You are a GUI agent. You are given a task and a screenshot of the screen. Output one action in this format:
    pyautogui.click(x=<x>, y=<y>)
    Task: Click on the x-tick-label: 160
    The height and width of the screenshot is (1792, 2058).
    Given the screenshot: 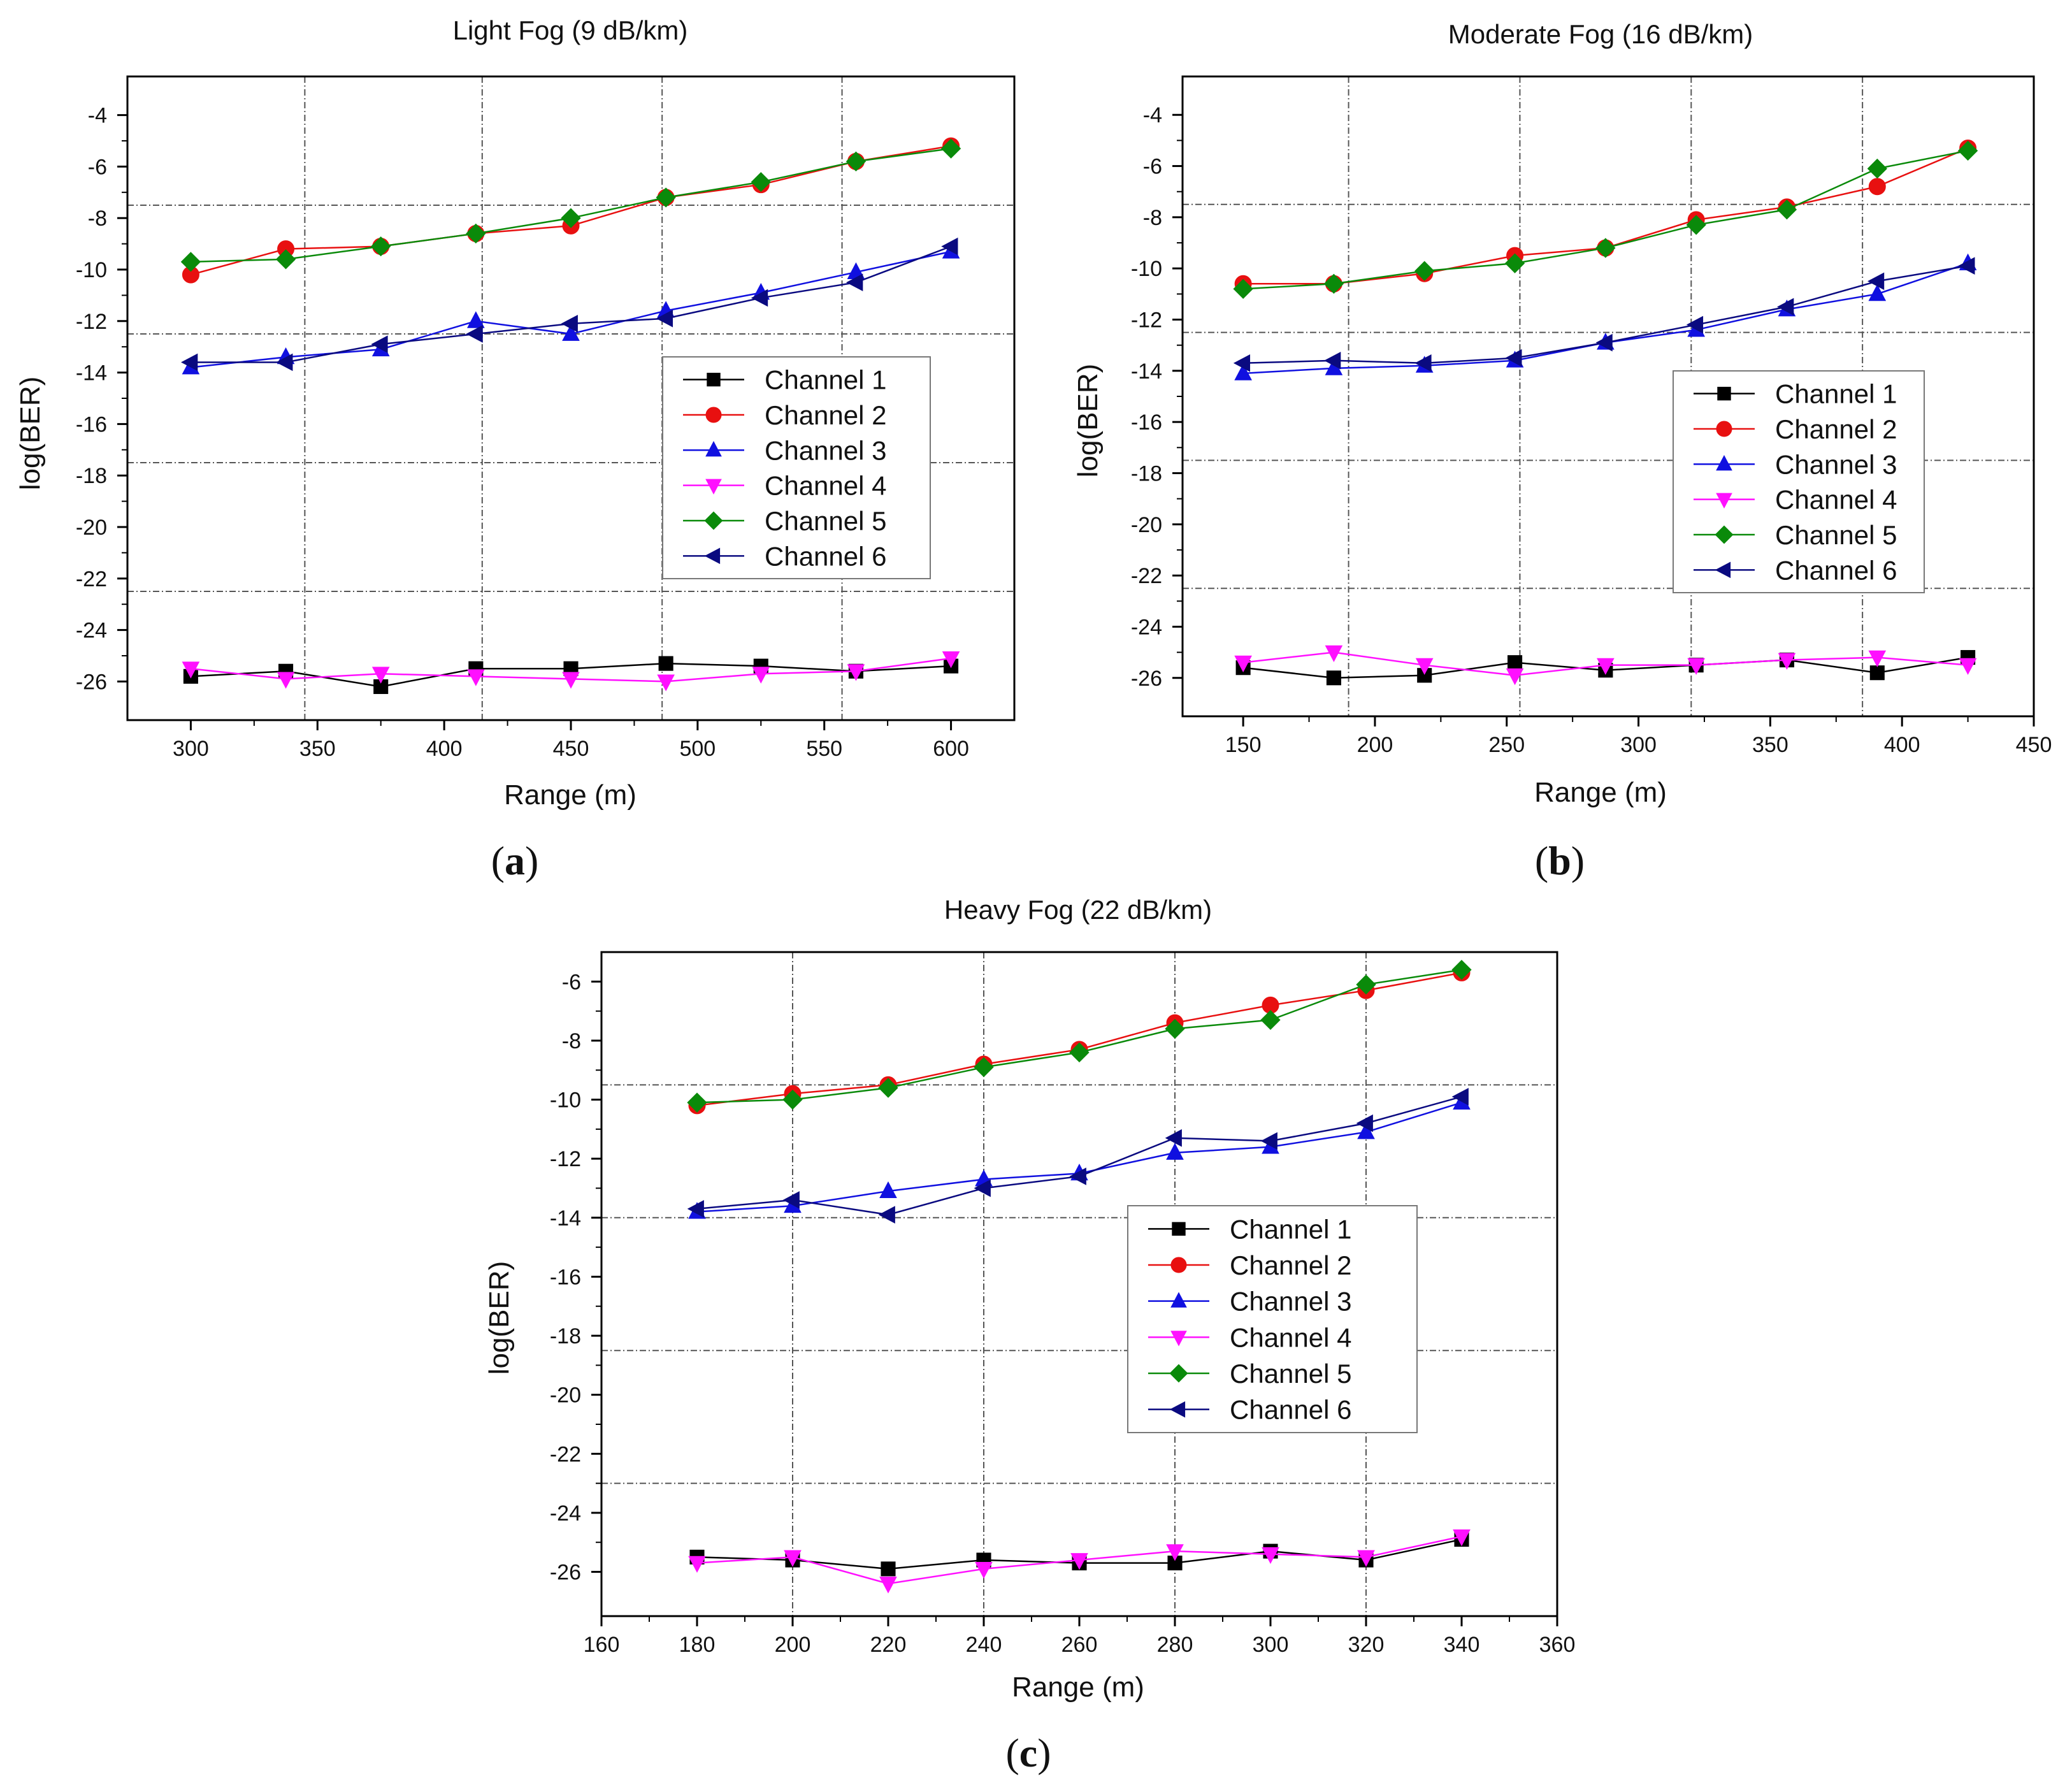 What is the action you would take?
    pyautogui.click(x=602, y=1645)
    